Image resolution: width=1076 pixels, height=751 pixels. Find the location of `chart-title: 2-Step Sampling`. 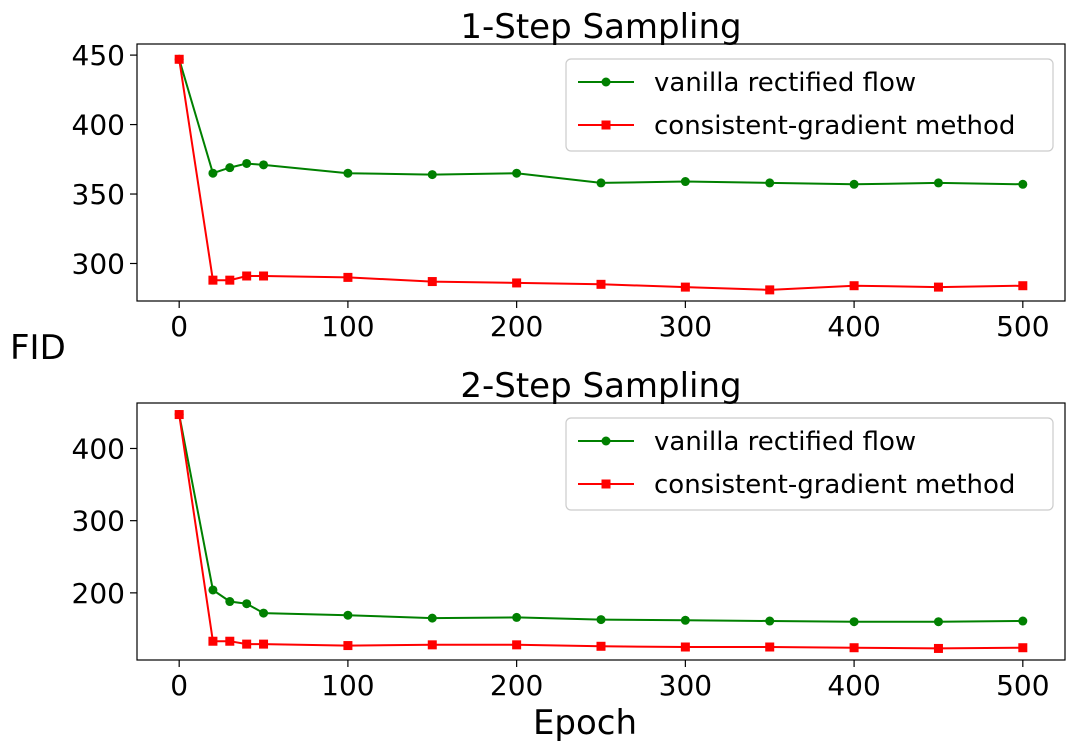

chart-title: 2-Step Sampling is located at coordinates (600, 386).